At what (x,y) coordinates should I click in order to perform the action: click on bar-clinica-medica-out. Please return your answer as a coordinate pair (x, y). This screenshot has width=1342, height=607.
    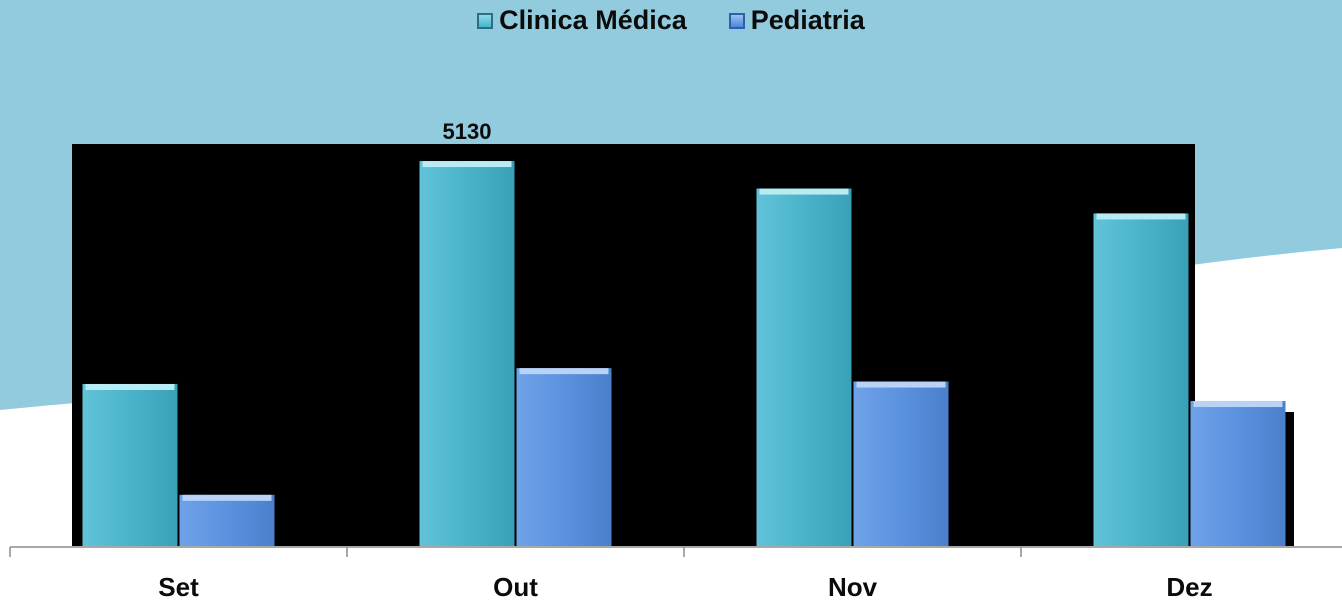
    Looking at the image, I should click on (467, 353).